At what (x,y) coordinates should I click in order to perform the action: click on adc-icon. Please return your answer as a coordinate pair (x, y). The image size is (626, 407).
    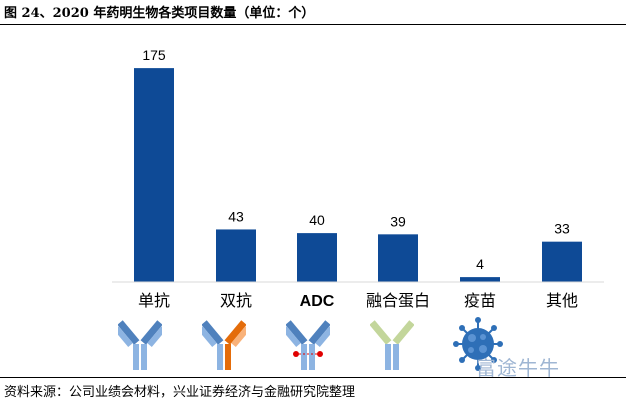
    Looking at the image, I should click on (308, 345).